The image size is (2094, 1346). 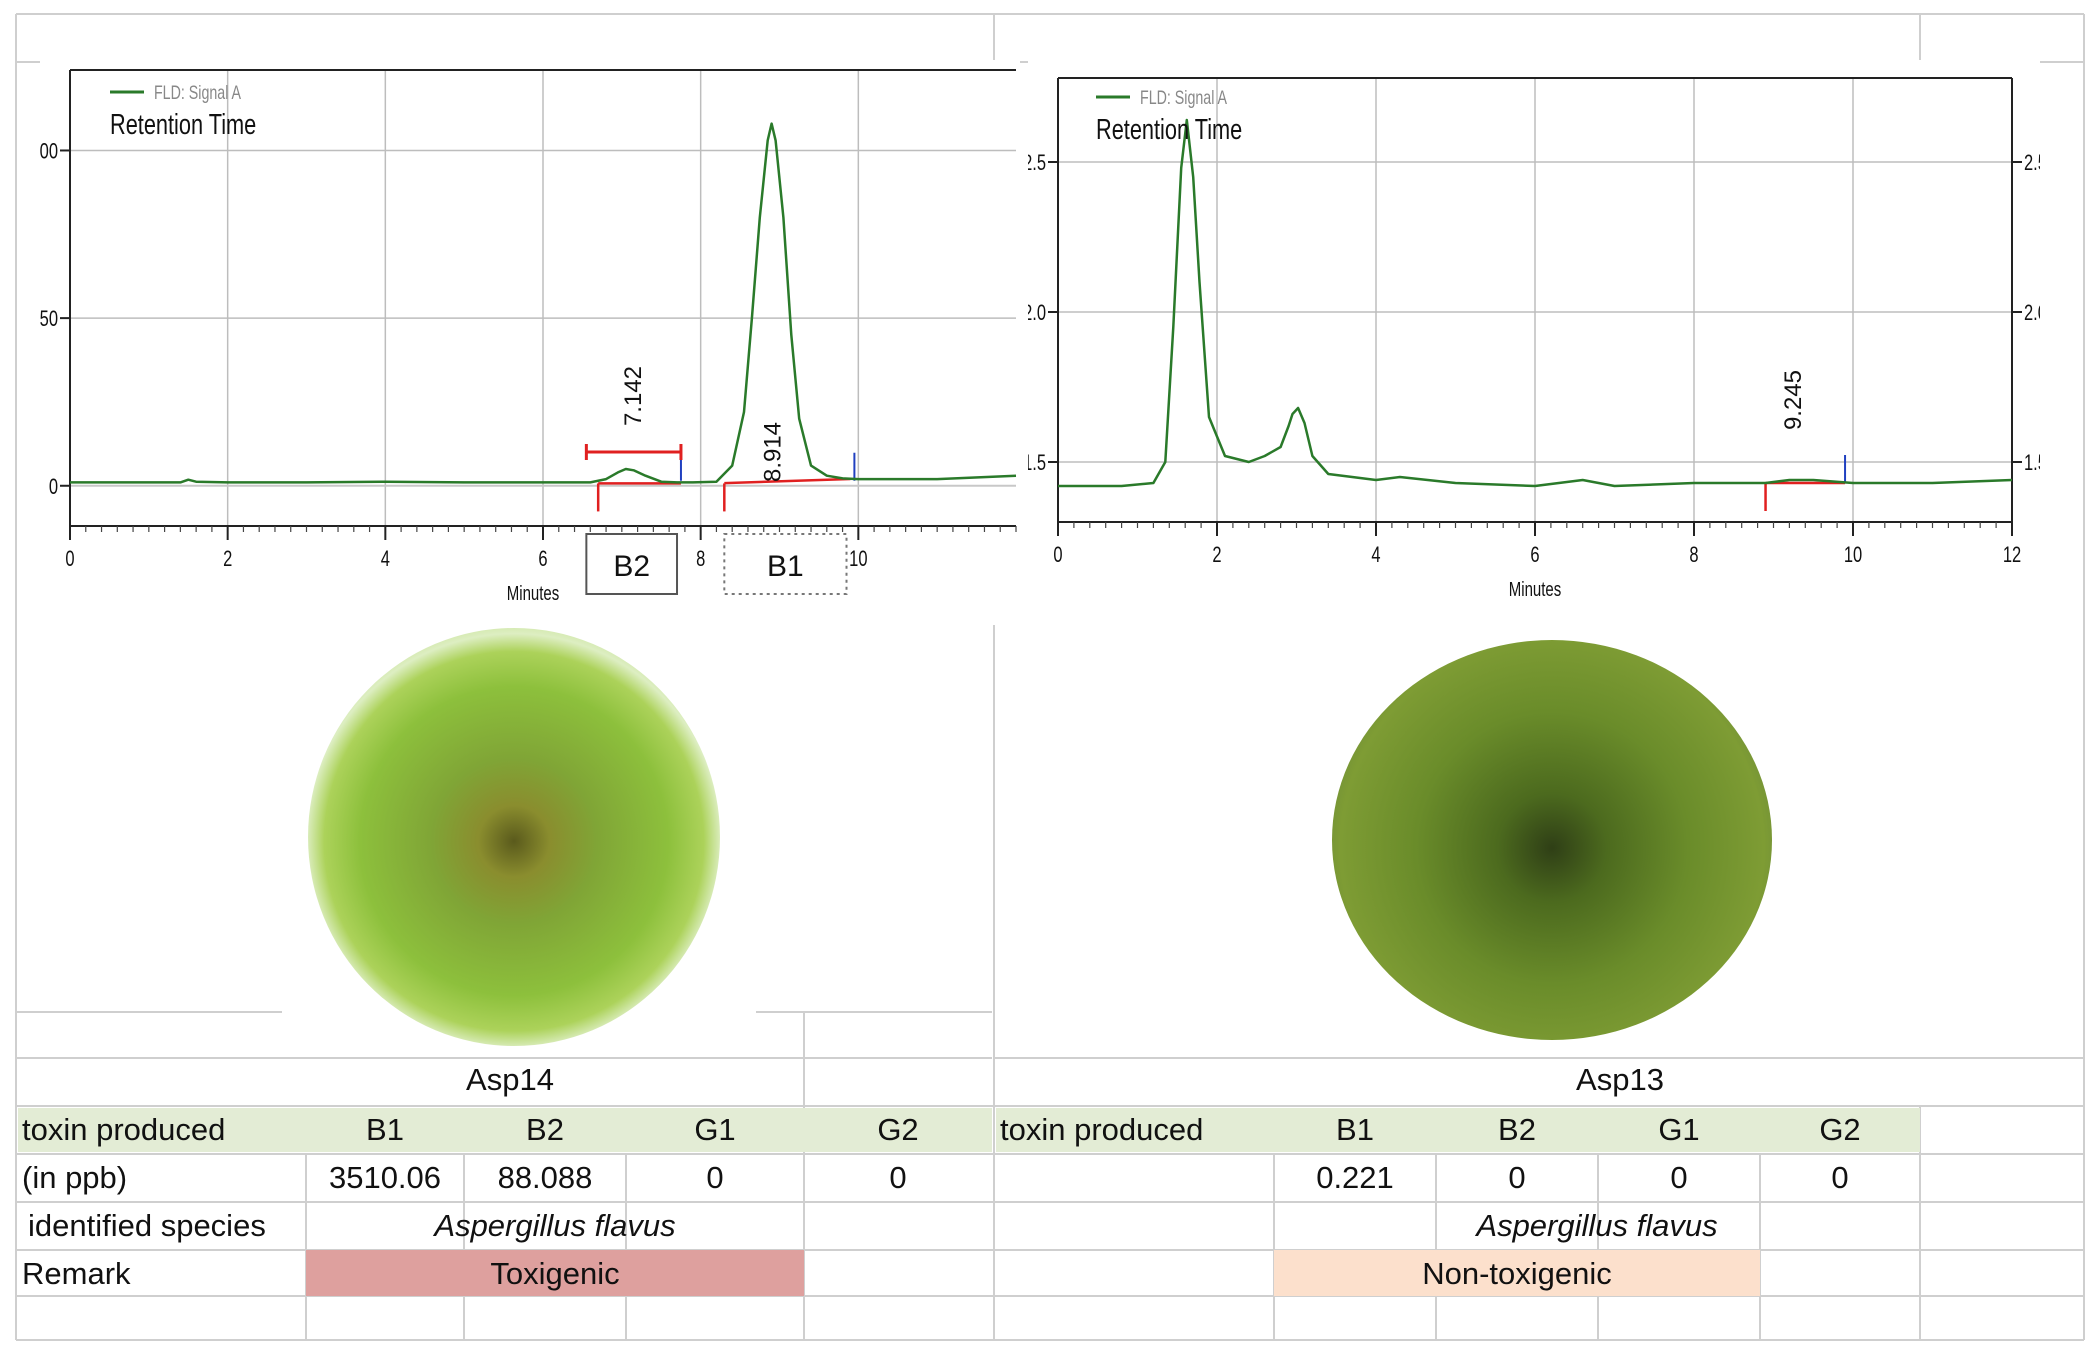 What do you see at coordinates (2012, 555) in the screenshot?
I see `x-tick-label: 12` at bounding box center [2012, 555].